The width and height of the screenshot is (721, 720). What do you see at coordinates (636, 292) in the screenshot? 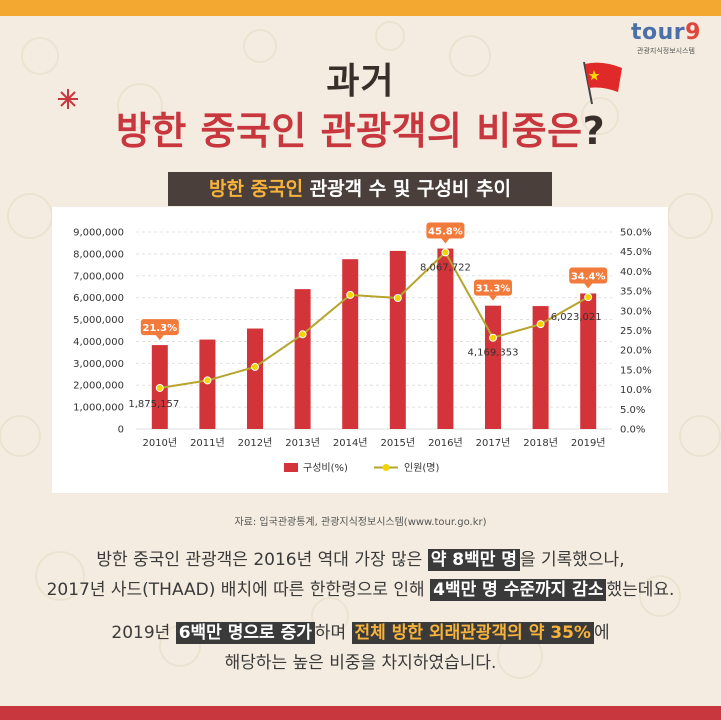
I see `y-right-tick-label: 35.0%` at bounding box center [636, 292].